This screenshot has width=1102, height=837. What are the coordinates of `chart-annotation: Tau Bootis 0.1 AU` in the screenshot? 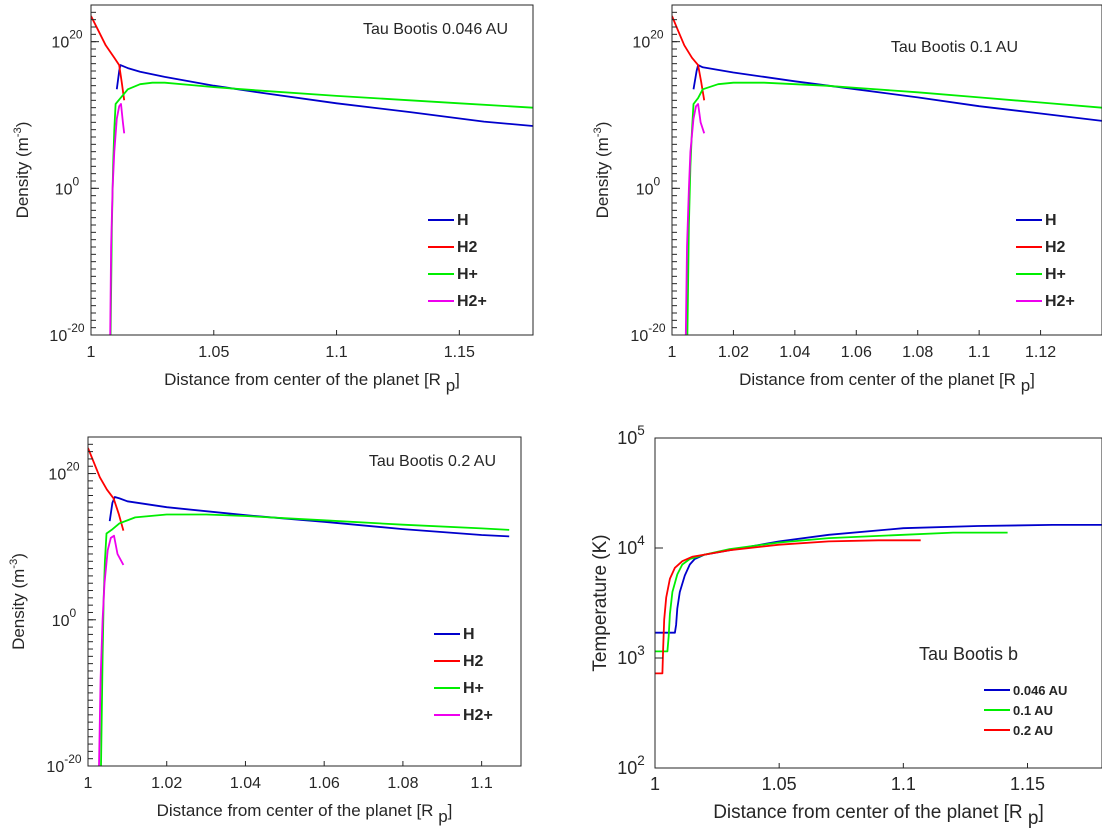 It's located at (954, 47).